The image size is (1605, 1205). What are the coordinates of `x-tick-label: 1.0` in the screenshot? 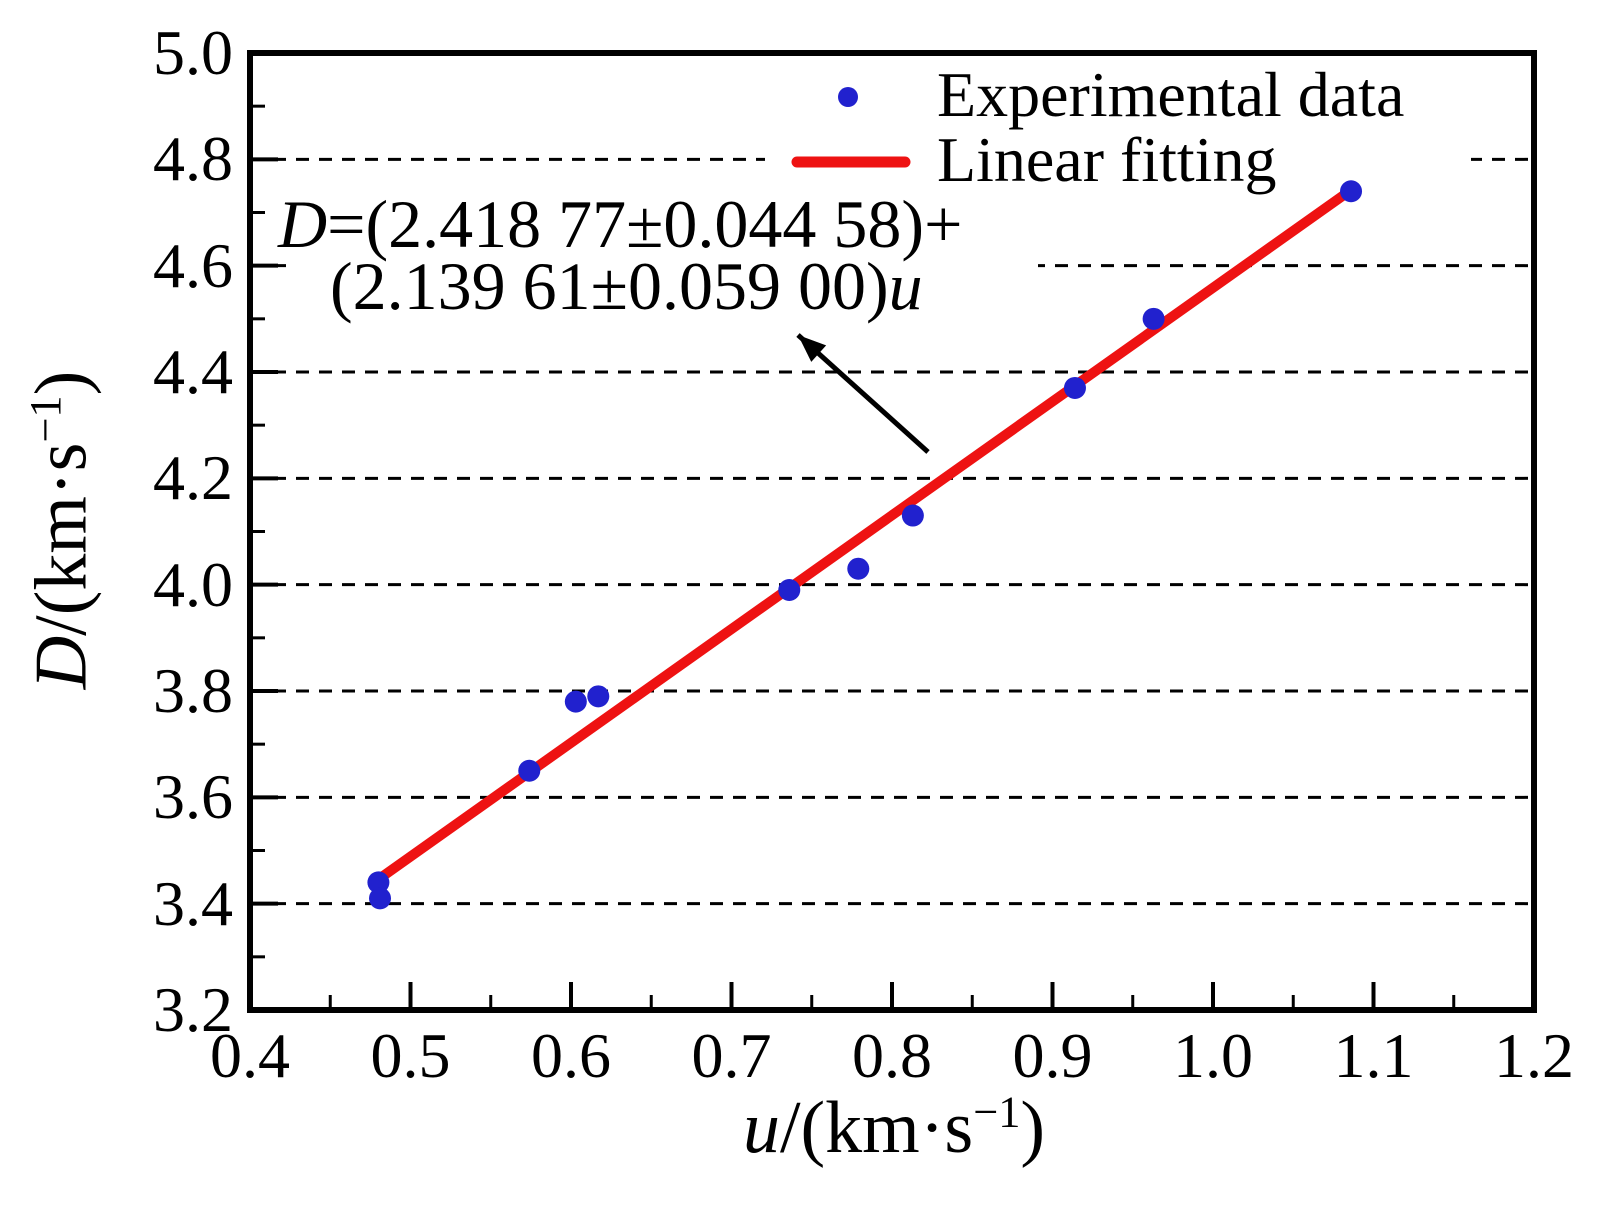 It's located at (1213, 1055).